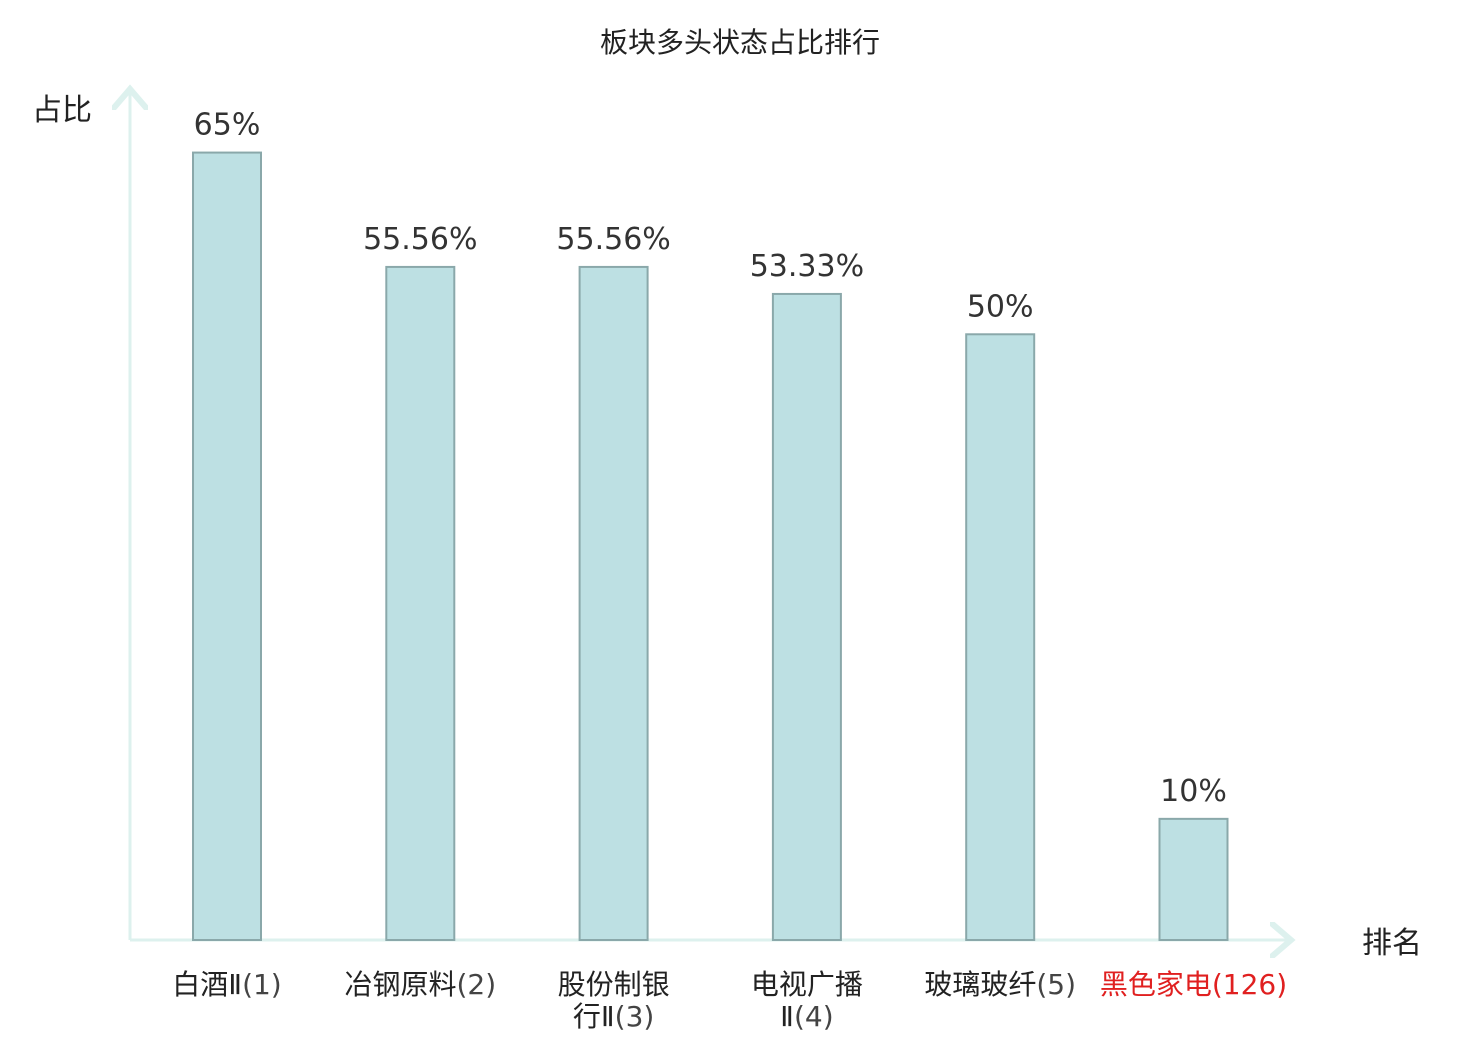  What do you see at coordinates (980, 984) in the screenshot?
I see `category-name: 玻璃玻纤` at bounding box center [980, 984].